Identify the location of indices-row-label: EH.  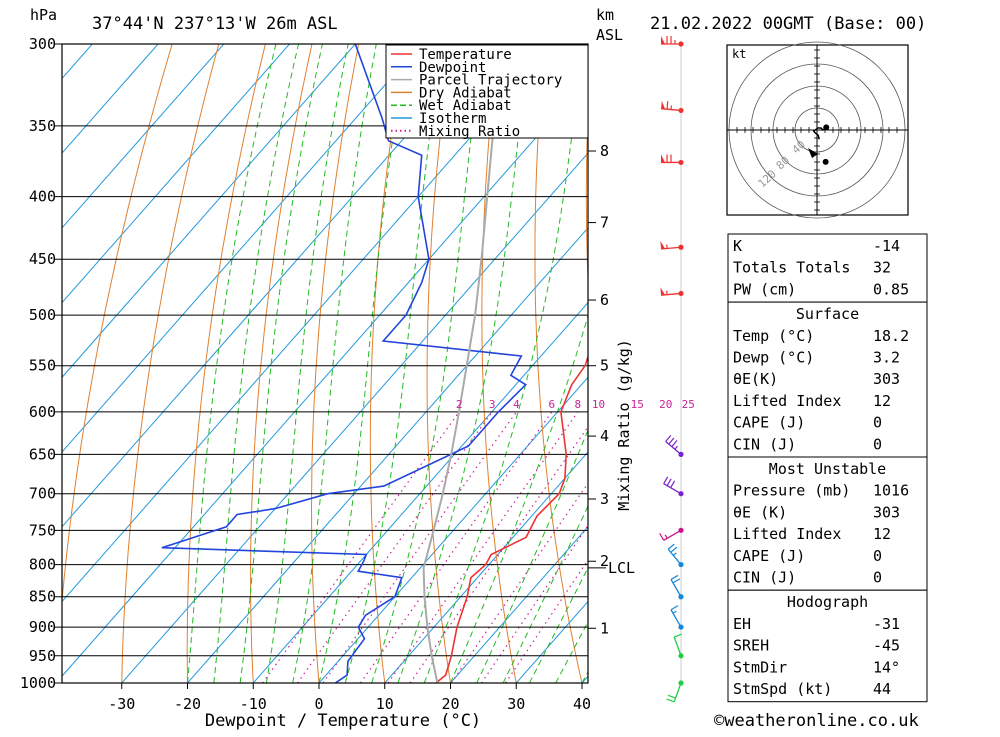
(742, 624).